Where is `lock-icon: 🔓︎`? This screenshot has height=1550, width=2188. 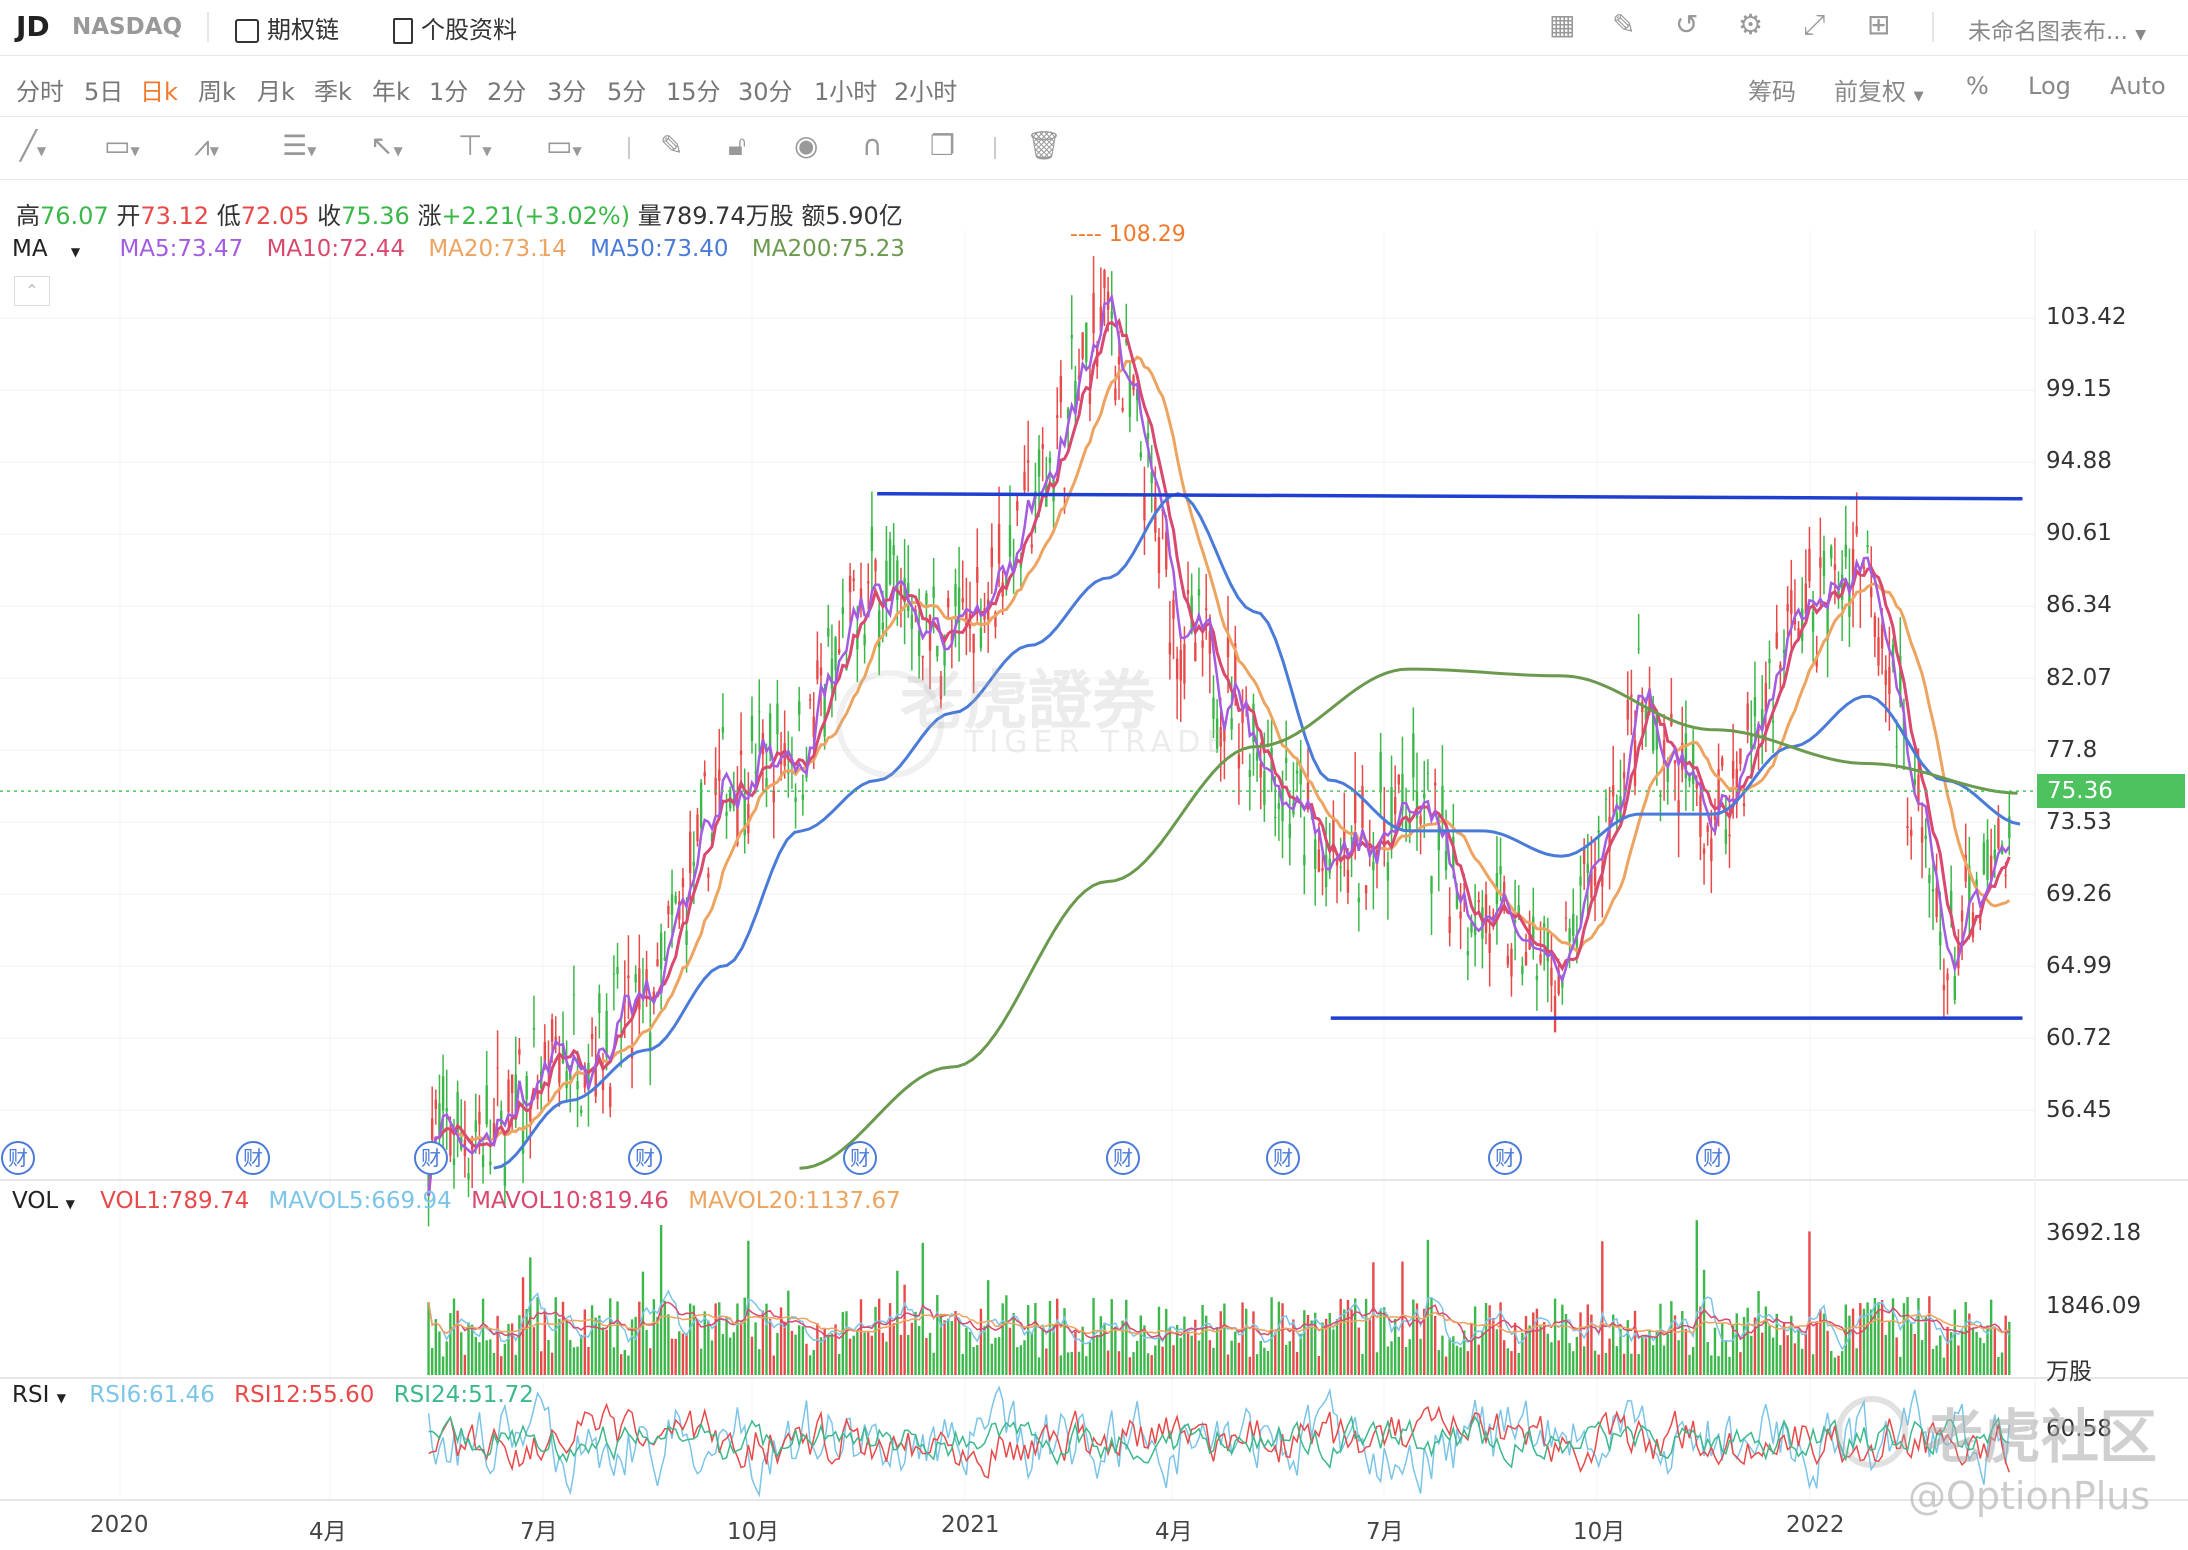
lock-icon: 🔓︎ is located at coordinates (737, 145).